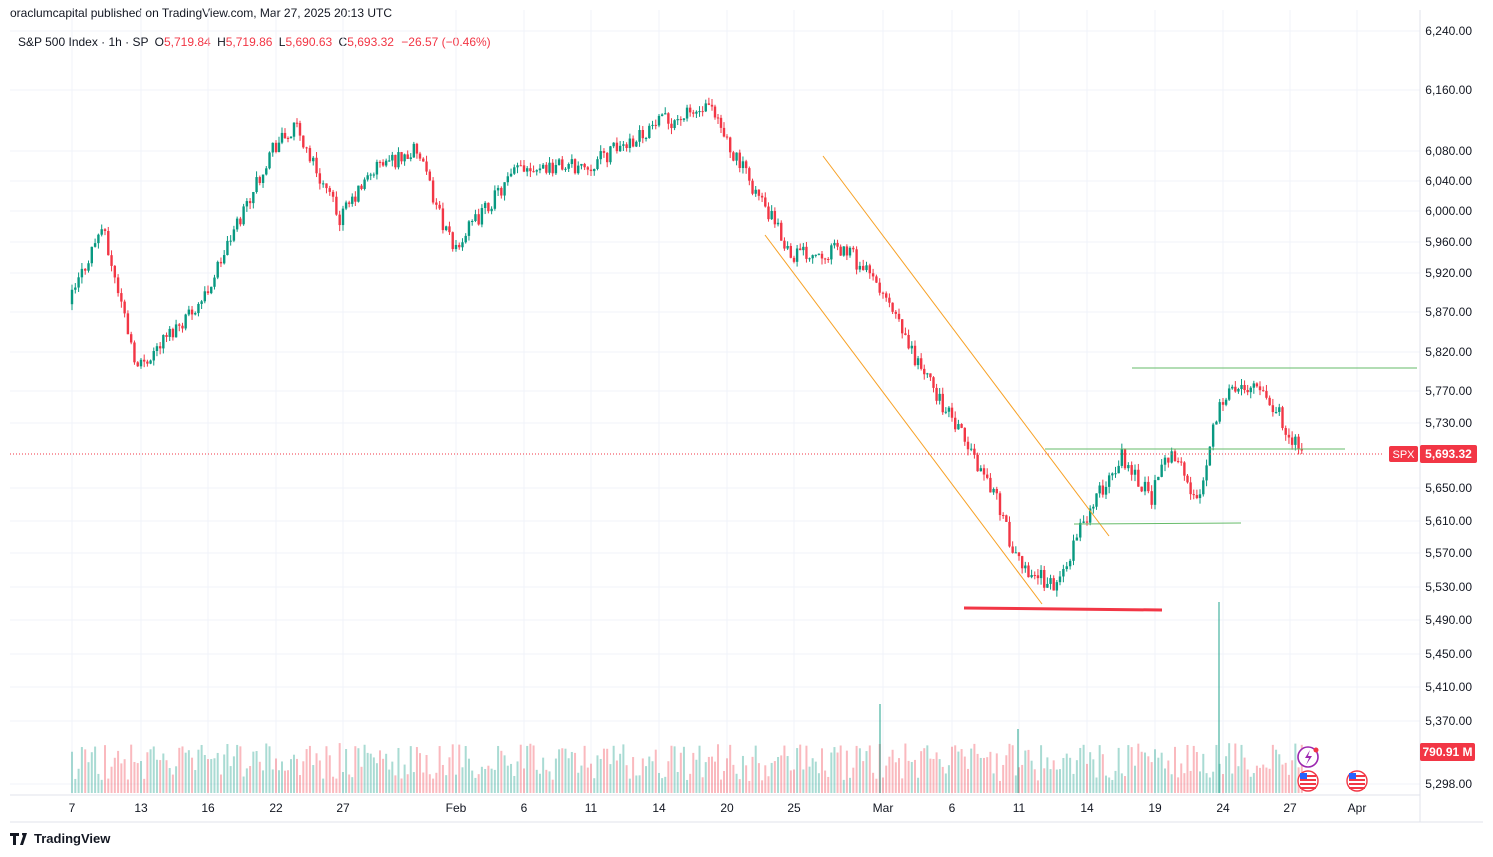  What do you see at coordinates (60, 838) in the screenshot?
I see `tradingview-logo: TradingView` at bounding box center [60, 838].